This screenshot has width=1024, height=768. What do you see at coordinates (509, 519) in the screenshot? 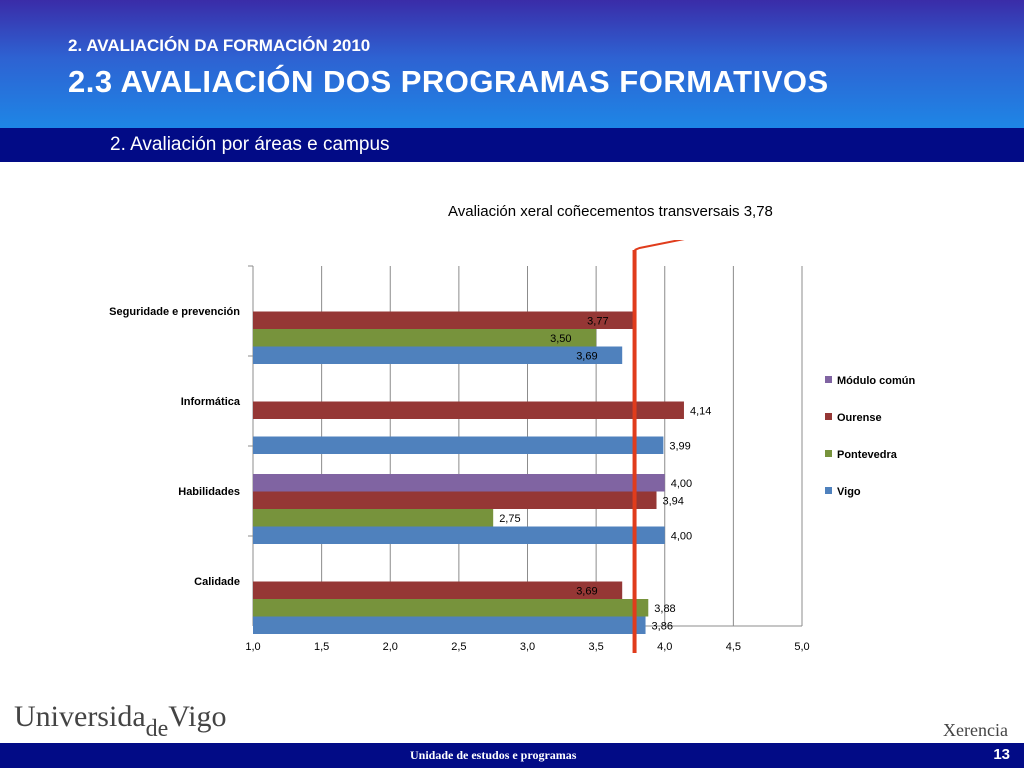
I see `data-label: 2,75` at bounding box center [509, 519].